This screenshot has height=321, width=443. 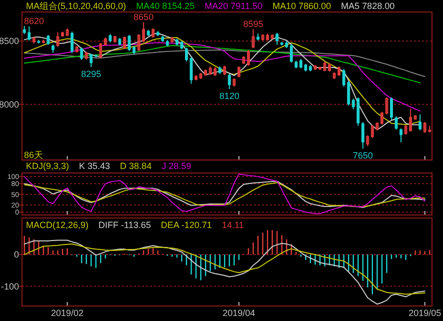 What do you see at coordinates (229, 96) in the screenshot?
I see `annotation: 8120` at bounding box center [229, 96].